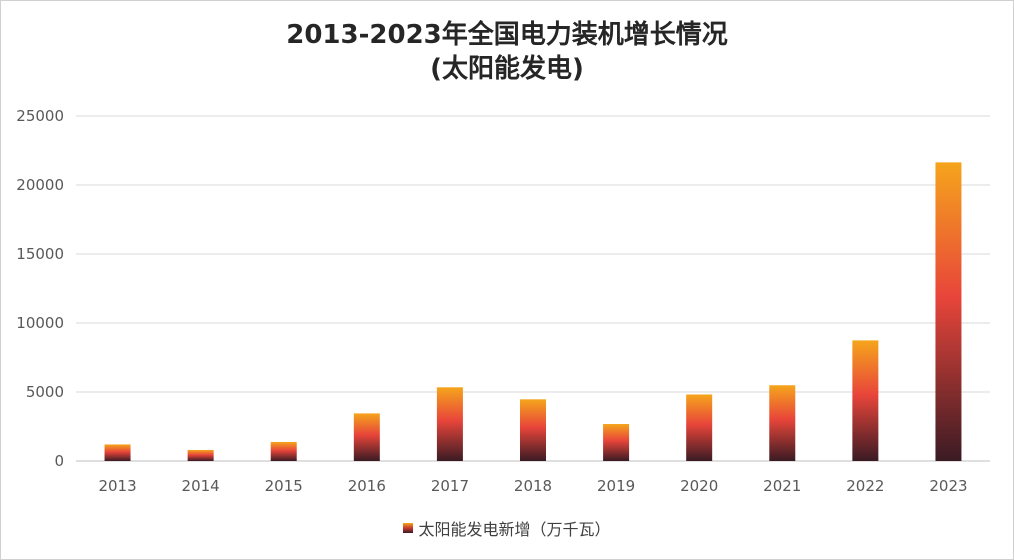 This screenshot has height=560, width=1014. Describe the element at coordinates (450, 486) in the screenshot. I see `x-tick-label: 2017` at that location.